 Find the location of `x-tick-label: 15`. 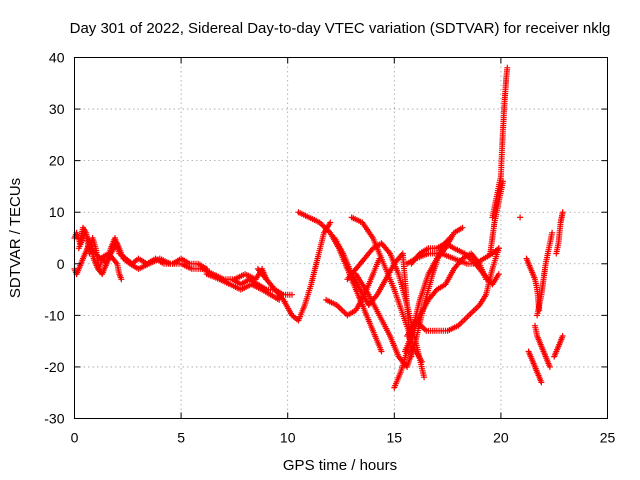

x-tick-label: 15 is located at coordinates (395, 438).